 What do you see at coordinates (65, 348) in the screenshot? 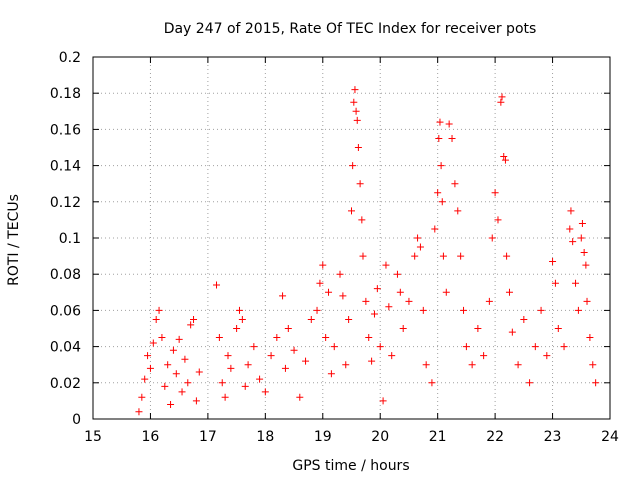
I see `y-tick-label: 0.04` at bounding box center [65, 348].